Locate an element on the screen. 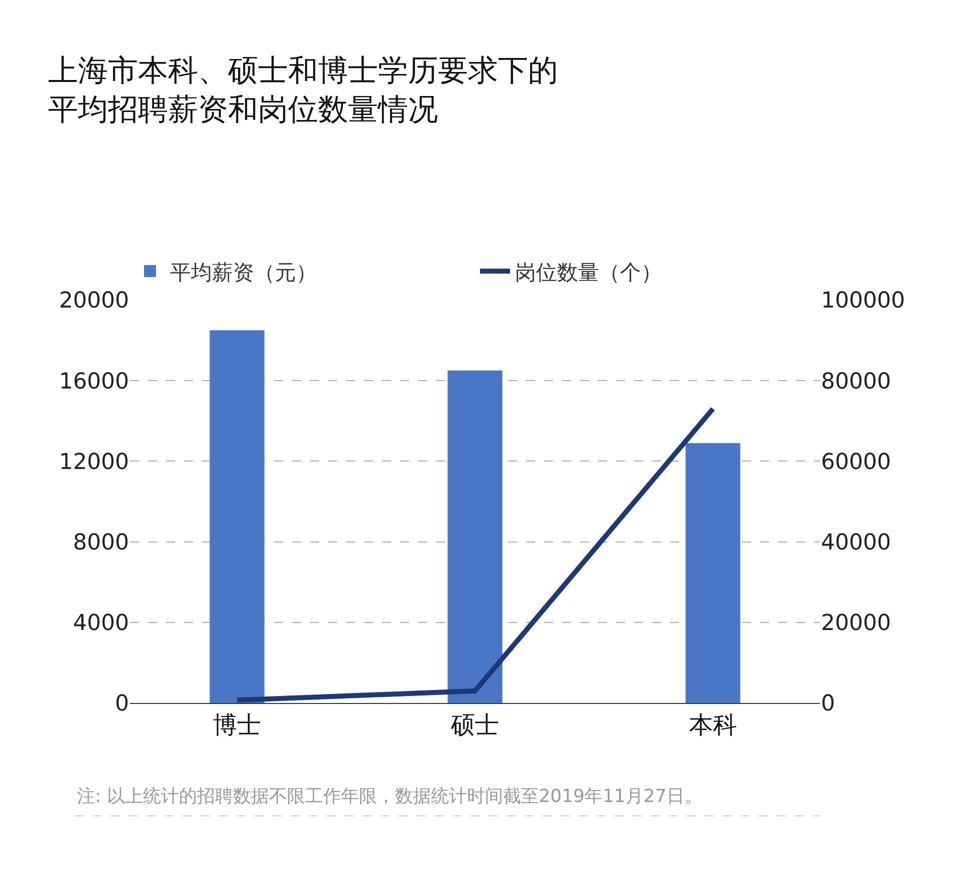  y2-tick-label: 100000 is located at coordinates (863, 301).